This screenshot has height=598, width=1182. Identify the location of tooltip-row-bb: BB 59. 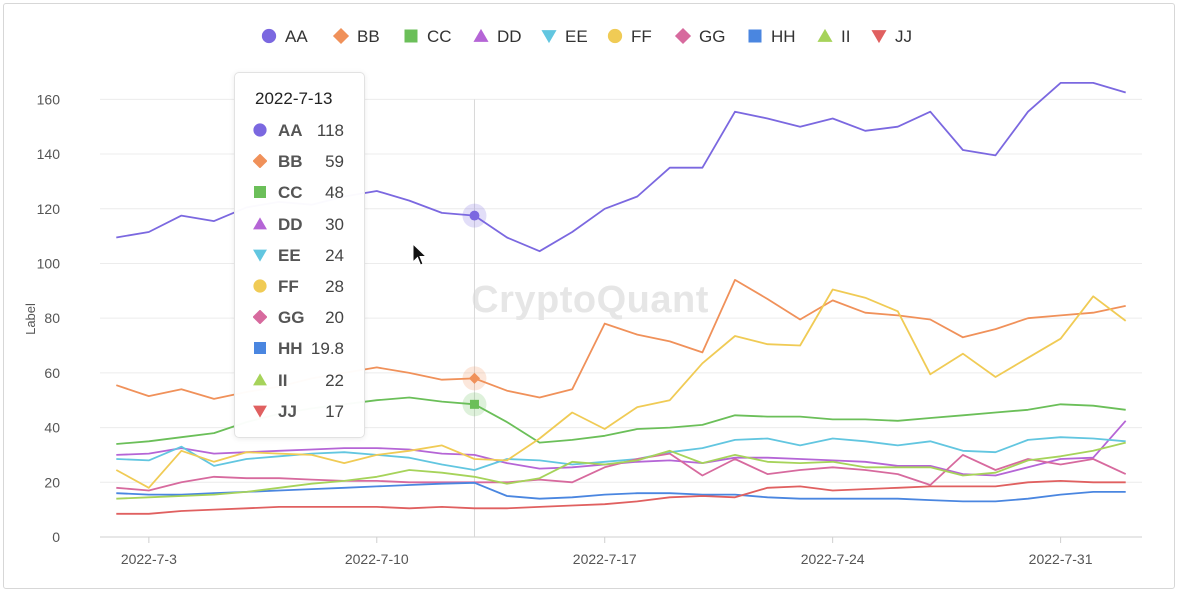
(305, 161).